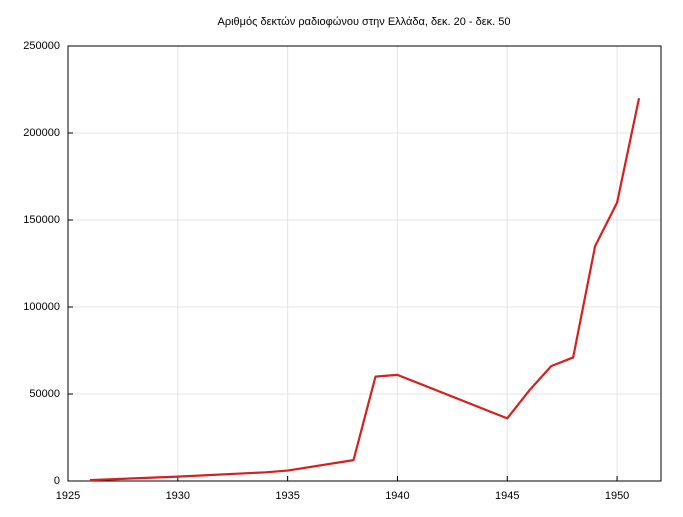 The image size is (683, 517). What do you see at coordinates (41, 220) in the screenshot?
I see `y-tick-label: 150000` at bounding box center [41, 220].